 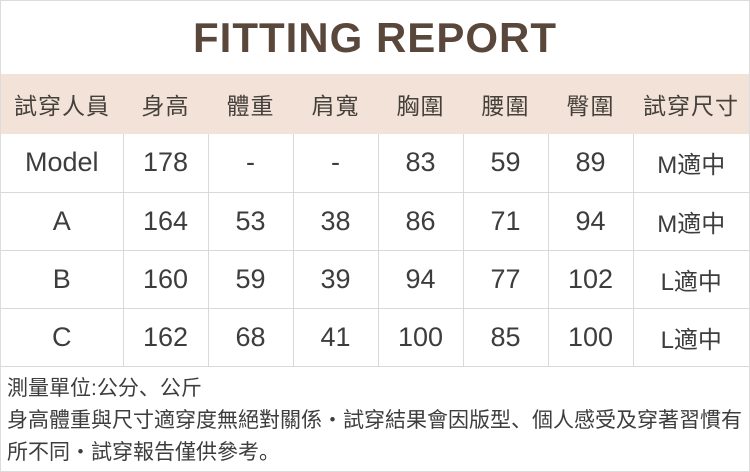 What do you see at coordinates (335, 337) in the screenshot?
I see `table-cell: 41` at bounding box center [335, 337].